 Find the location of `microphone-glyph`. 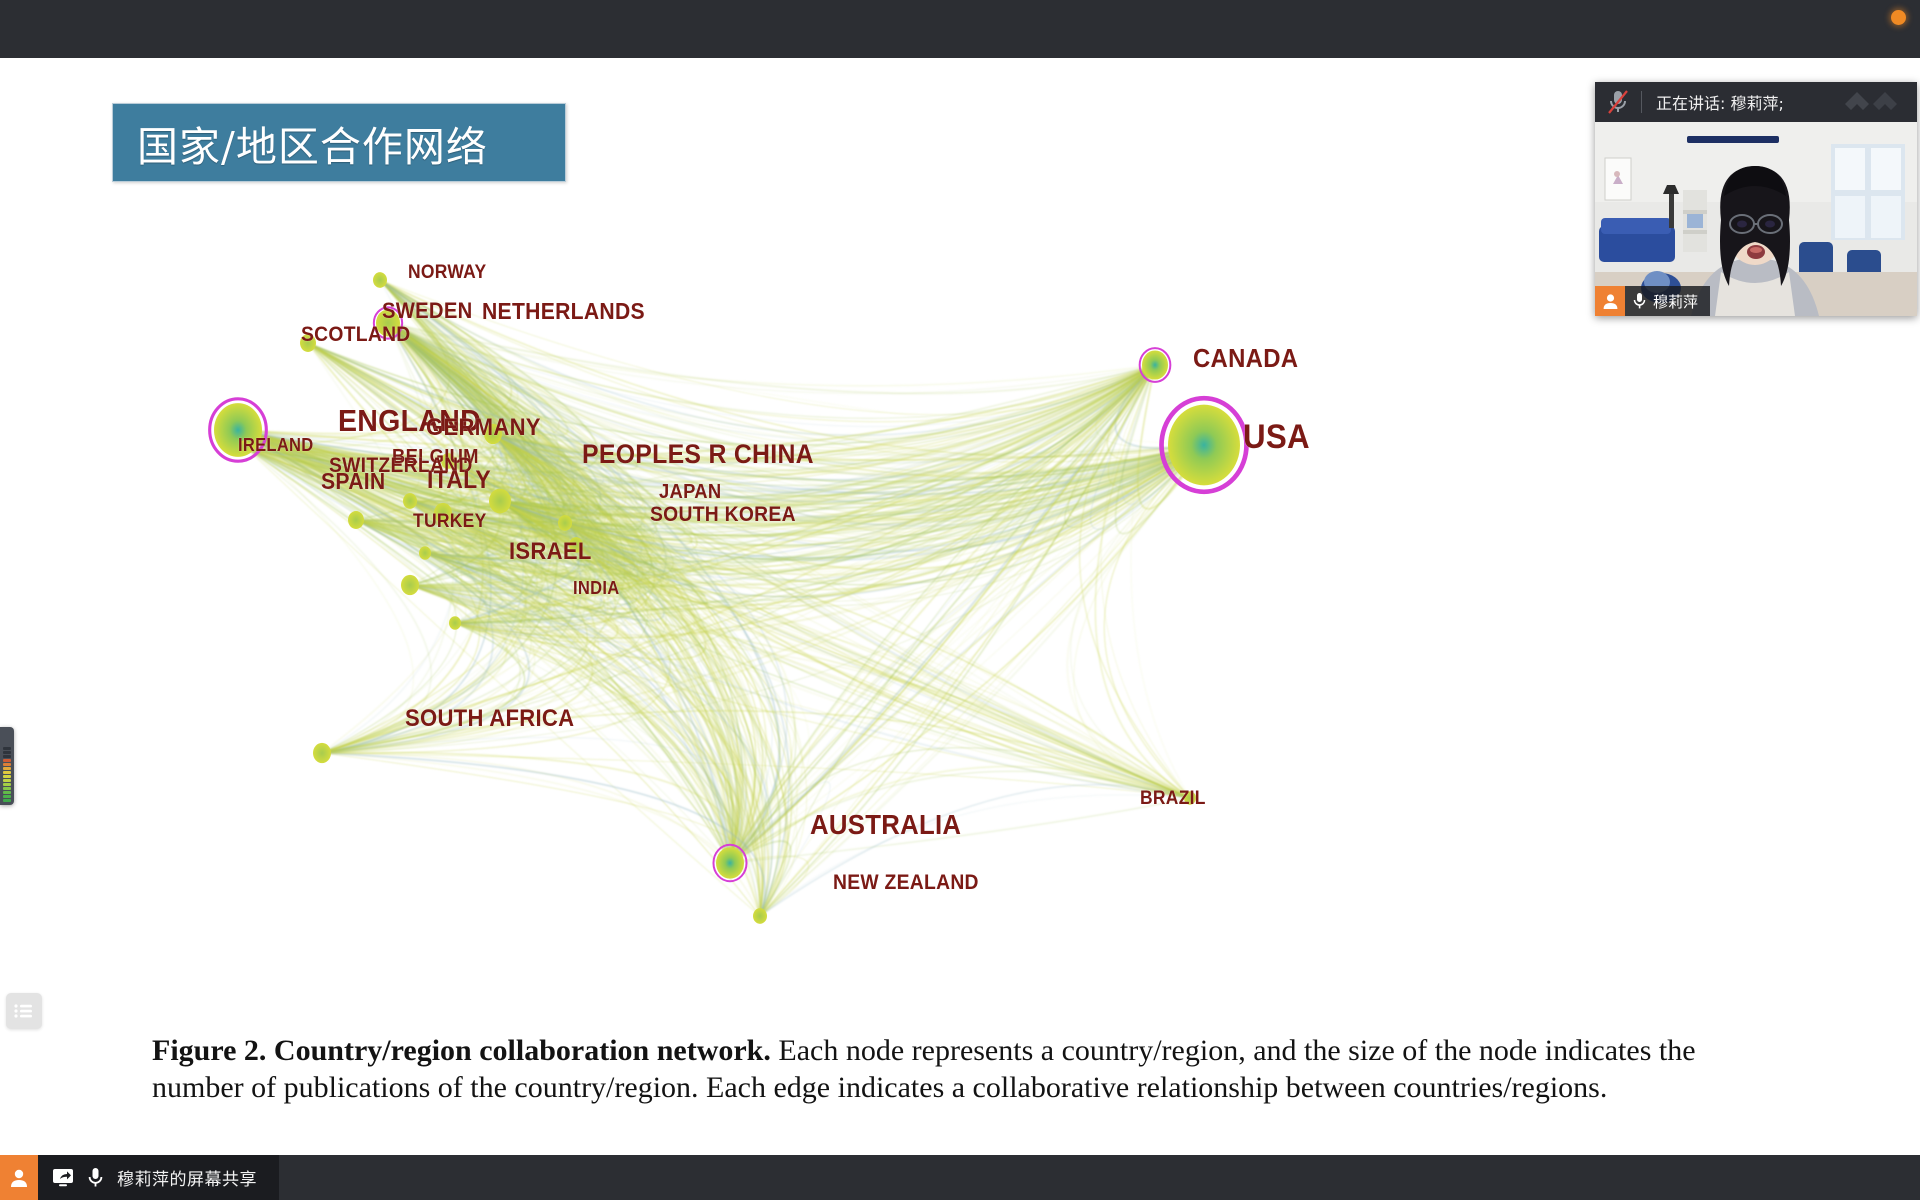

microphone-glyph is located at coordinates (1639, 301).